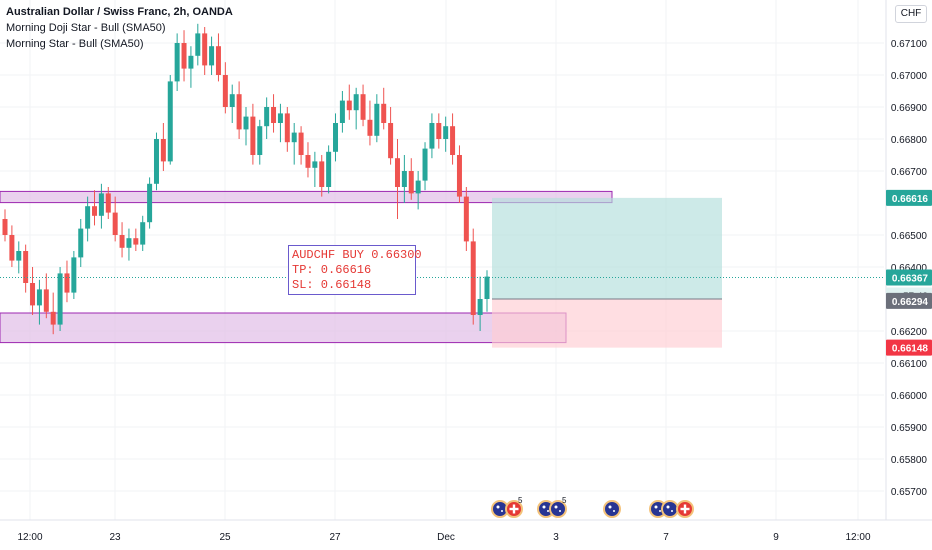  I want to click on price-tick-label: 0.67000, so click(909, 76).